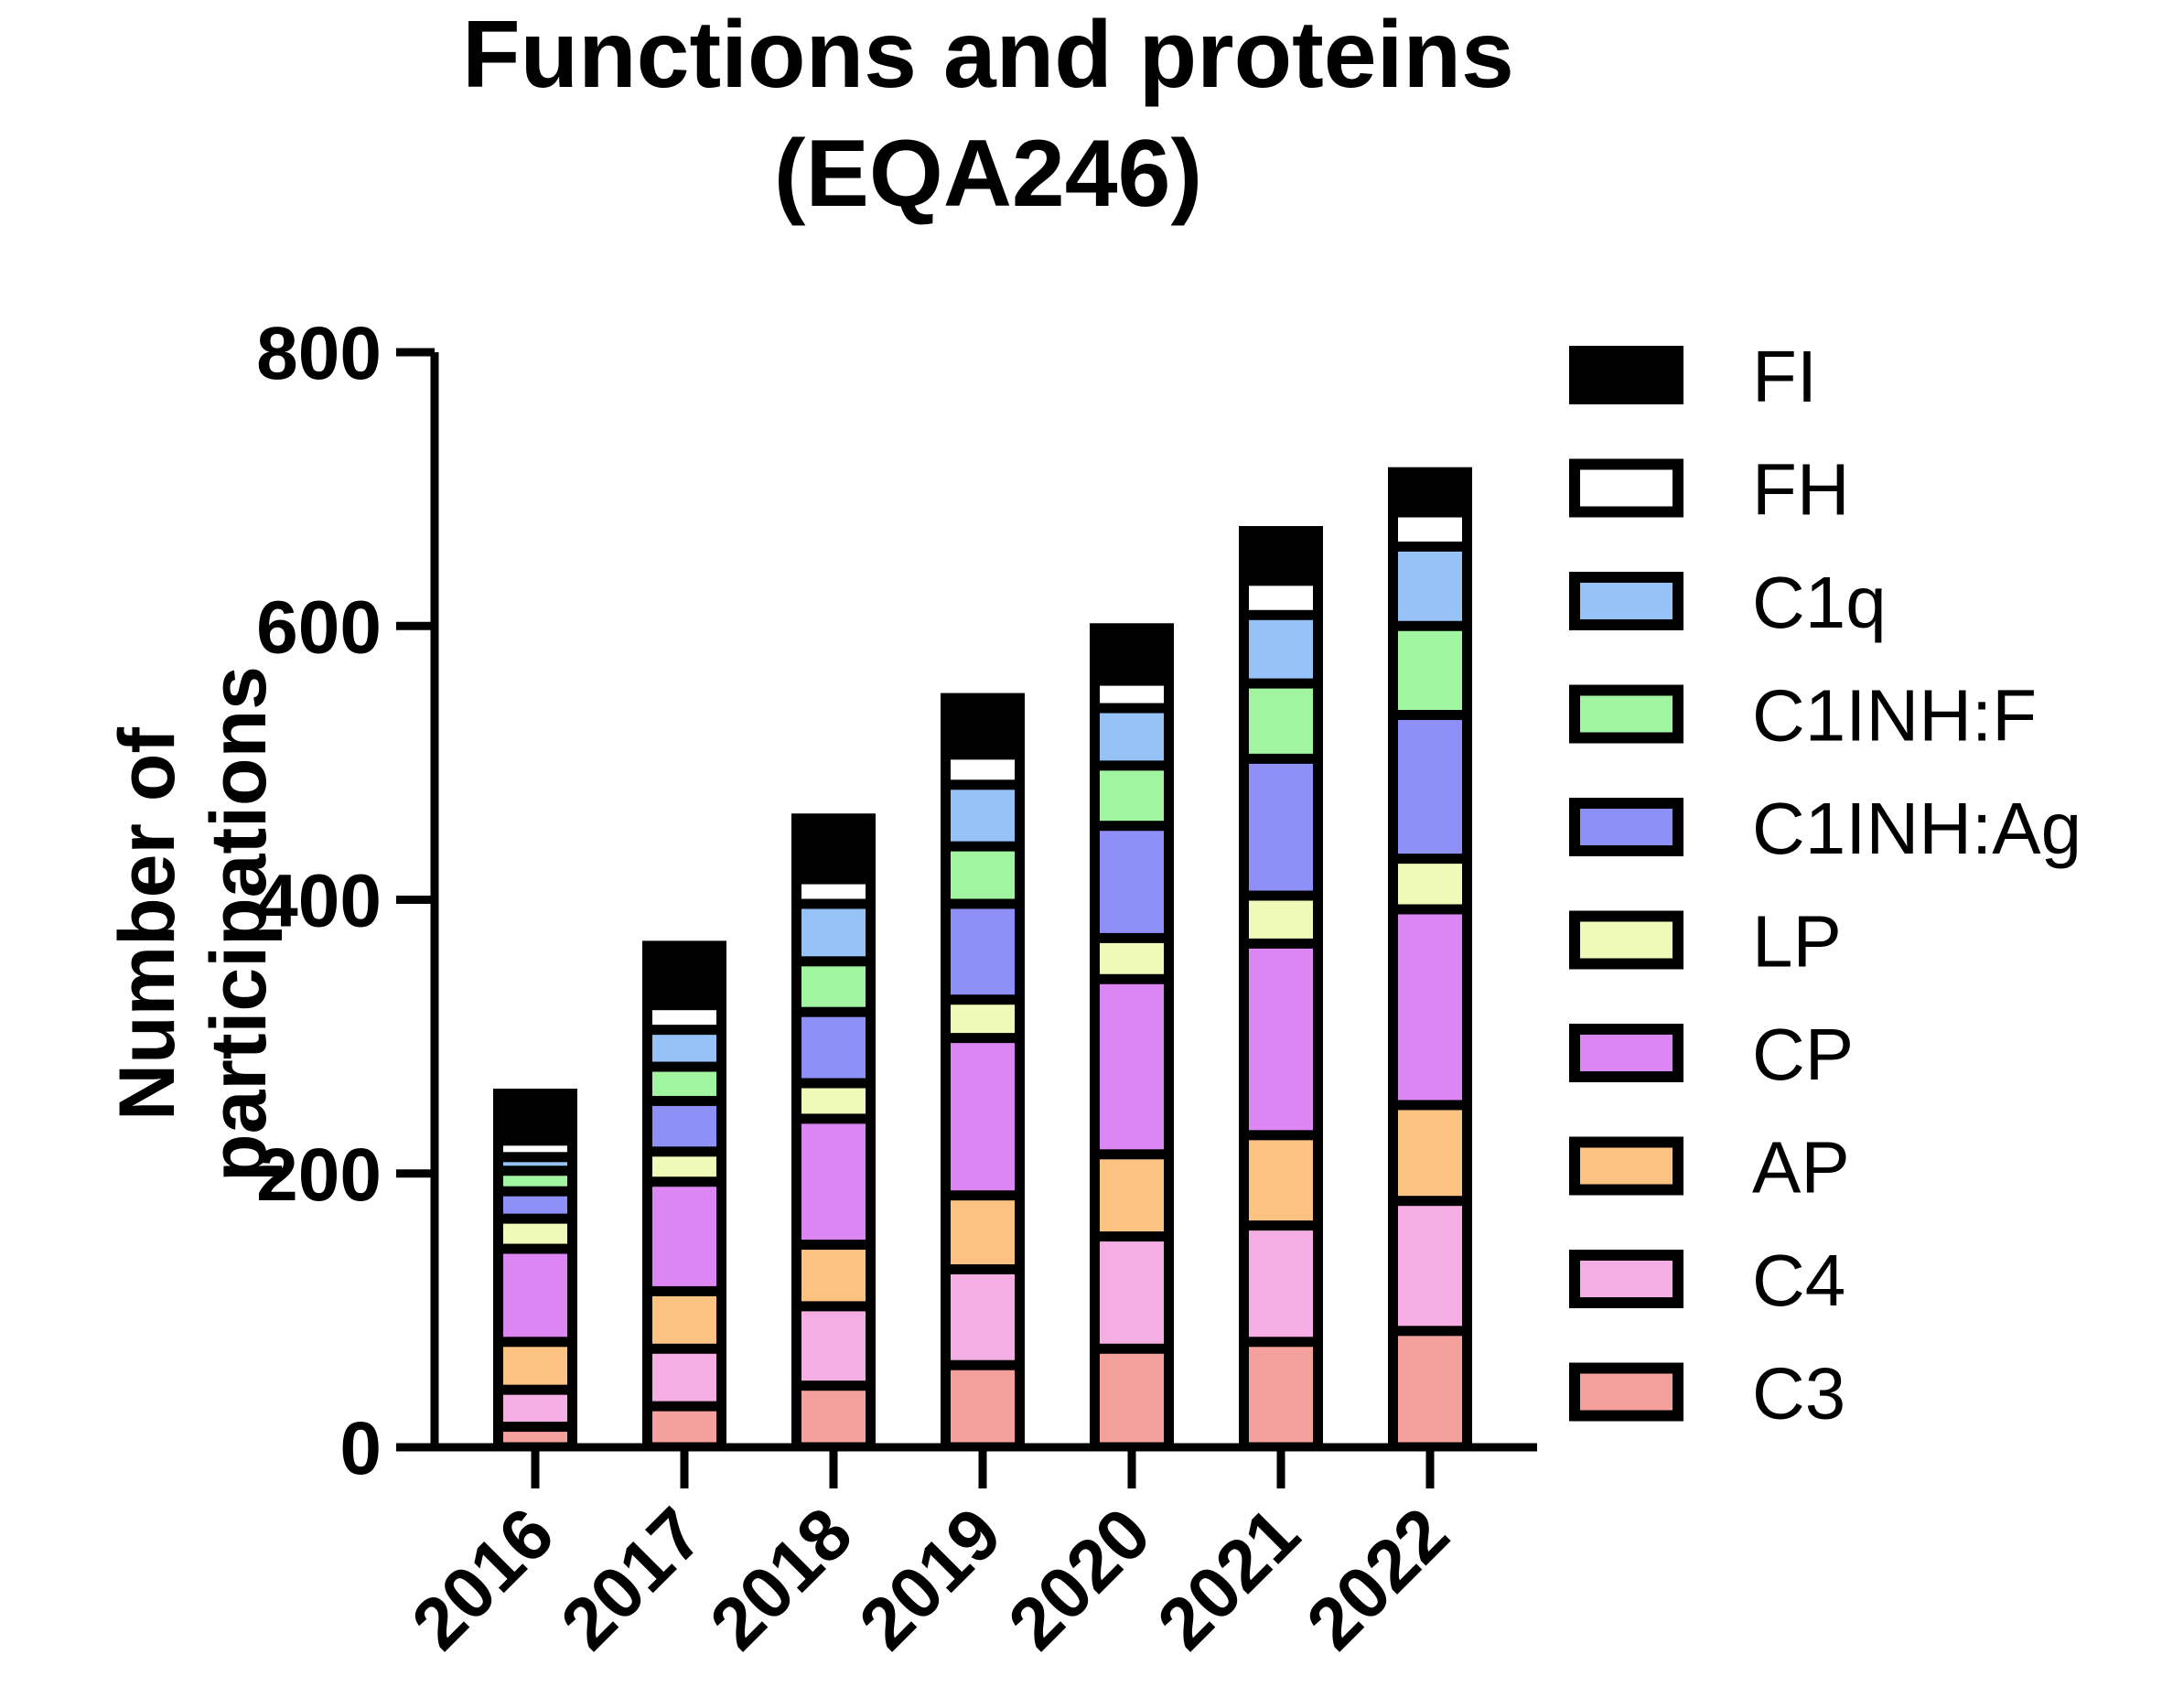 Image resolution: width=2162 pixels, height=1708 pixels. I want to click on bar-stack-2021, so click(1281, 986).